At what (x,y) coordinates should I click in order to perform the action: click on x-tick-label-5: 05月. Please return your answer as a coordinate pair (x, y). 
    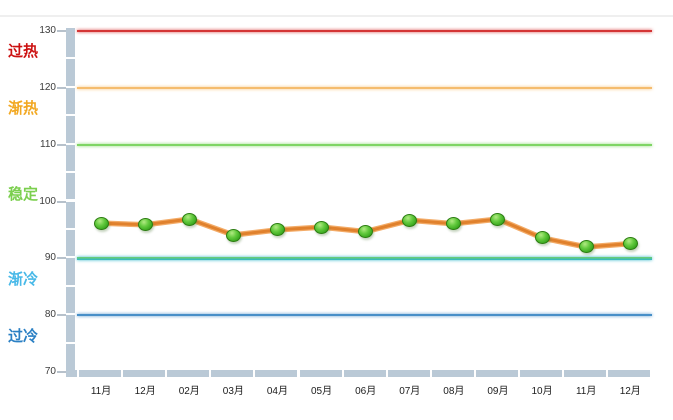
    Looking at the image, I should click on (321, 391).